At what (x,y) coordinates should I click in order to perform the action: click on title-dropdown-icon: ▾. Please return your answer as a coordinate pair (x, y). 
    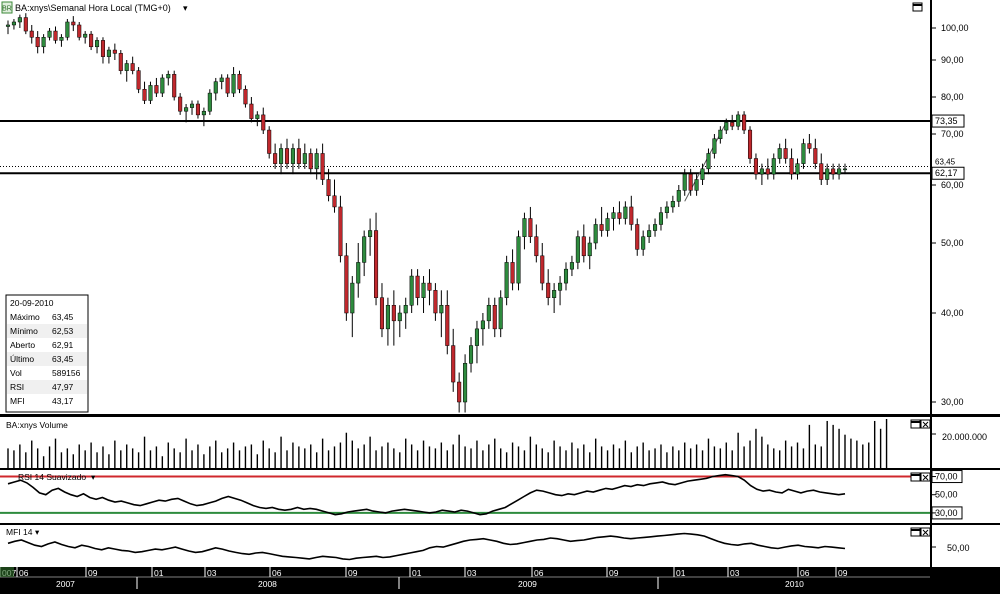
    Looking at the image, I should click on (185, 8).